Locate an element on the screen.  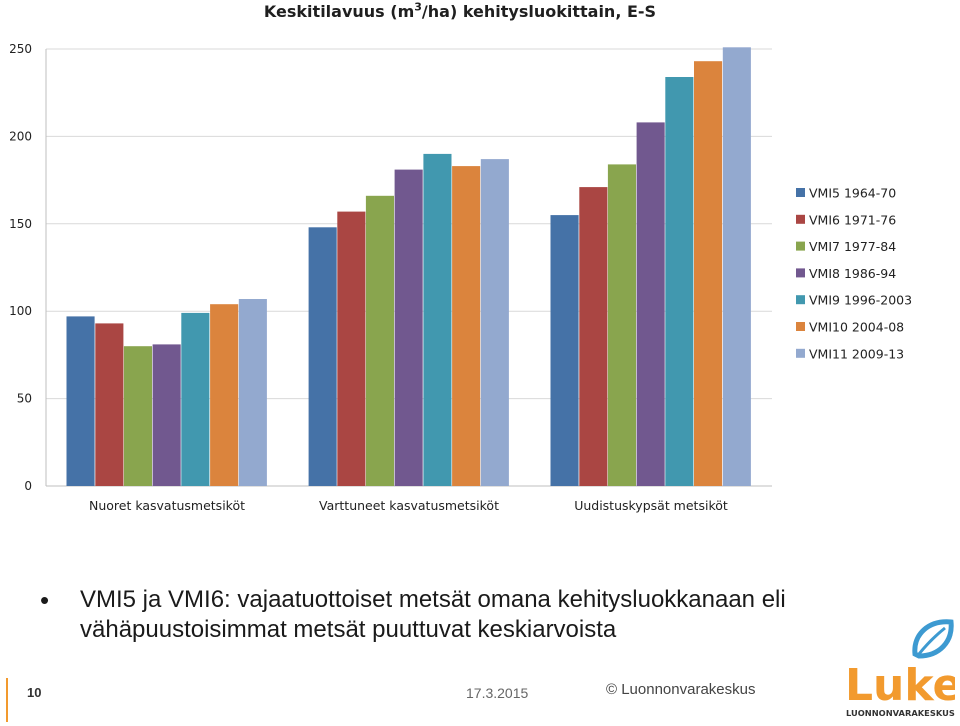
x-category-label: Uudistuskypsät metsiköt is located at coordinates (651, 505).